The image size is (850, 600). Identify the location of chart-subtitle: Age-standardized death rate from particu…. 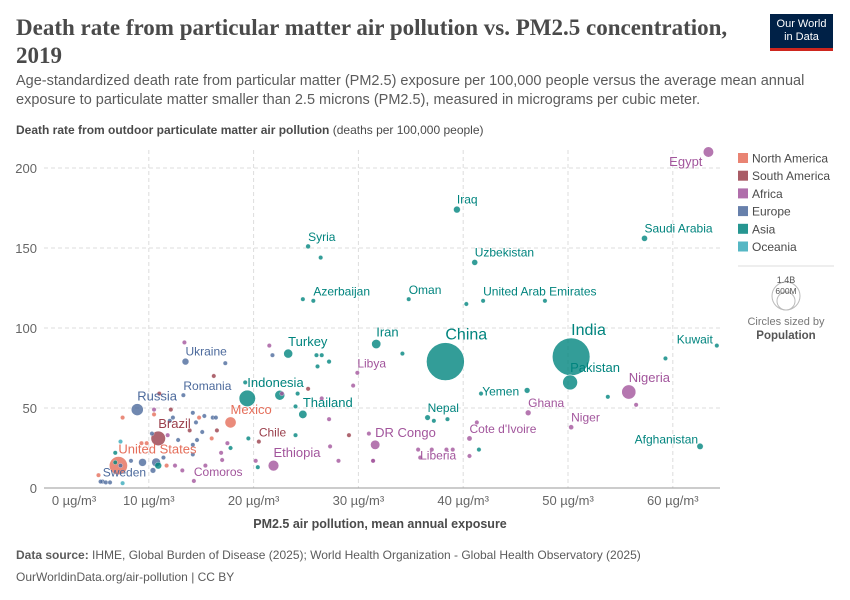
(410, 90).